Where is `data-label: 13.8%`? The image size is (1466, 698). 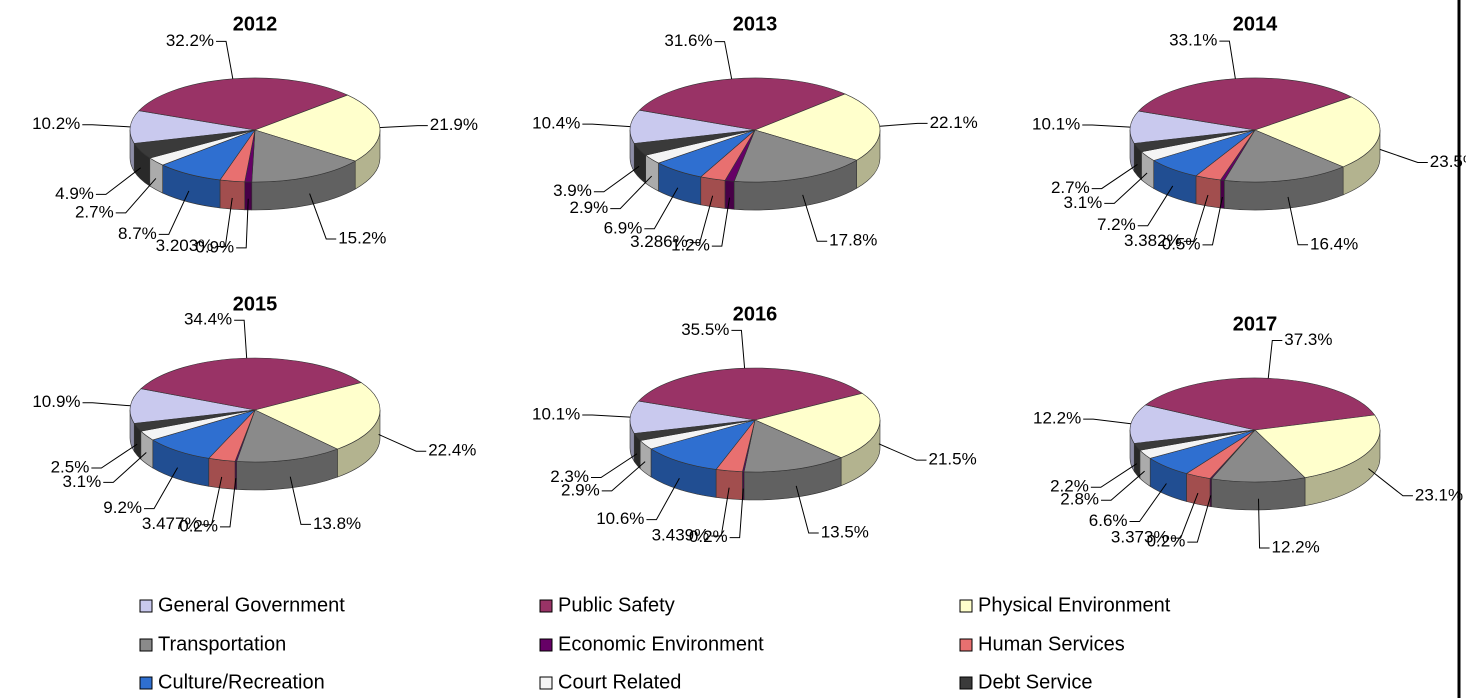 data-label: 13.8% is located at coordinates (337, 523).